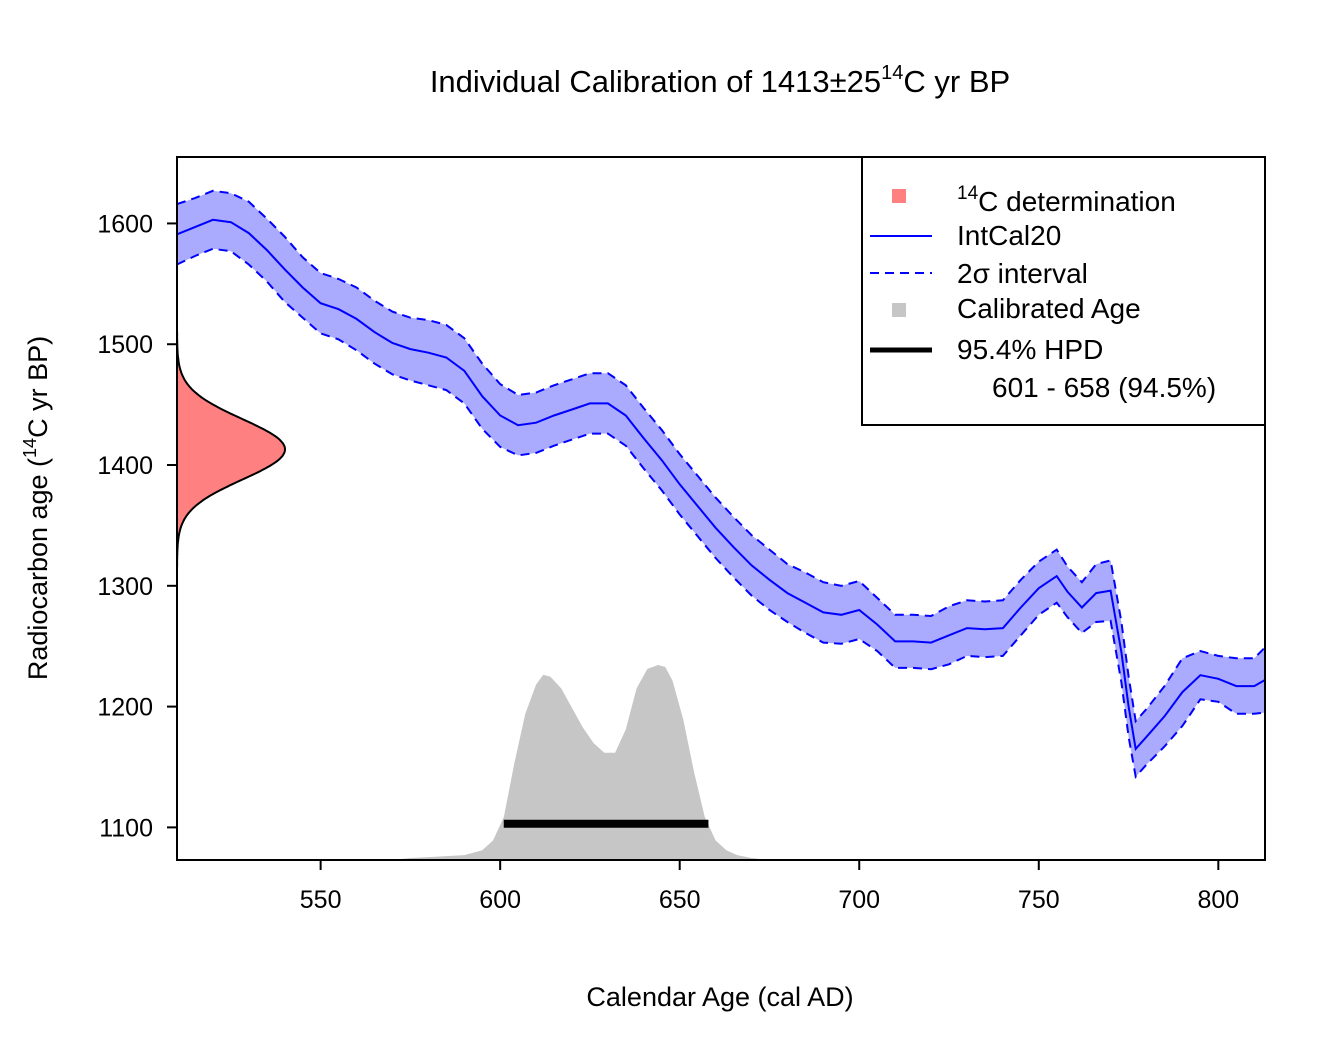 This screenshot has height=1056, width=1344. What do you see at coordinates (769, 887) in the screenshot?
I see `x-axis: 550 600 650 700 750 800` at bounding box center [769, 887].